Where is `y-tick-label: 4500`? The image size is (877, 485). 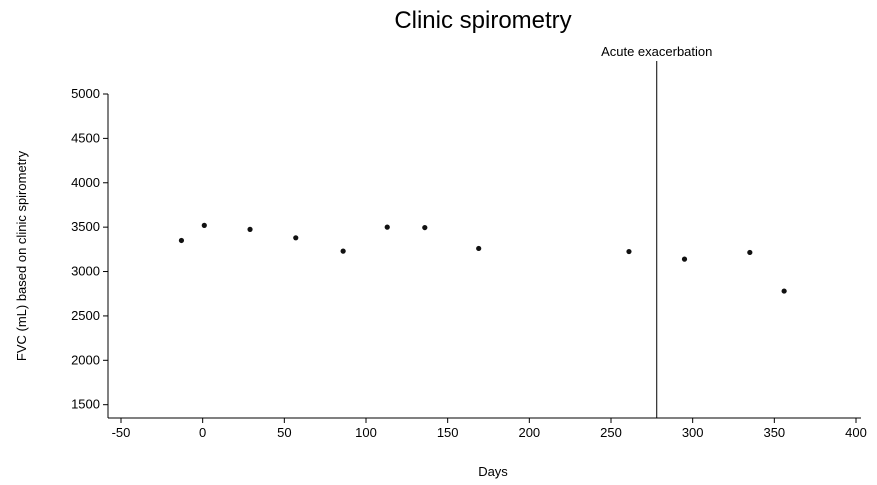 y-tick-label: 4500 is located at coordinates (85, 137).